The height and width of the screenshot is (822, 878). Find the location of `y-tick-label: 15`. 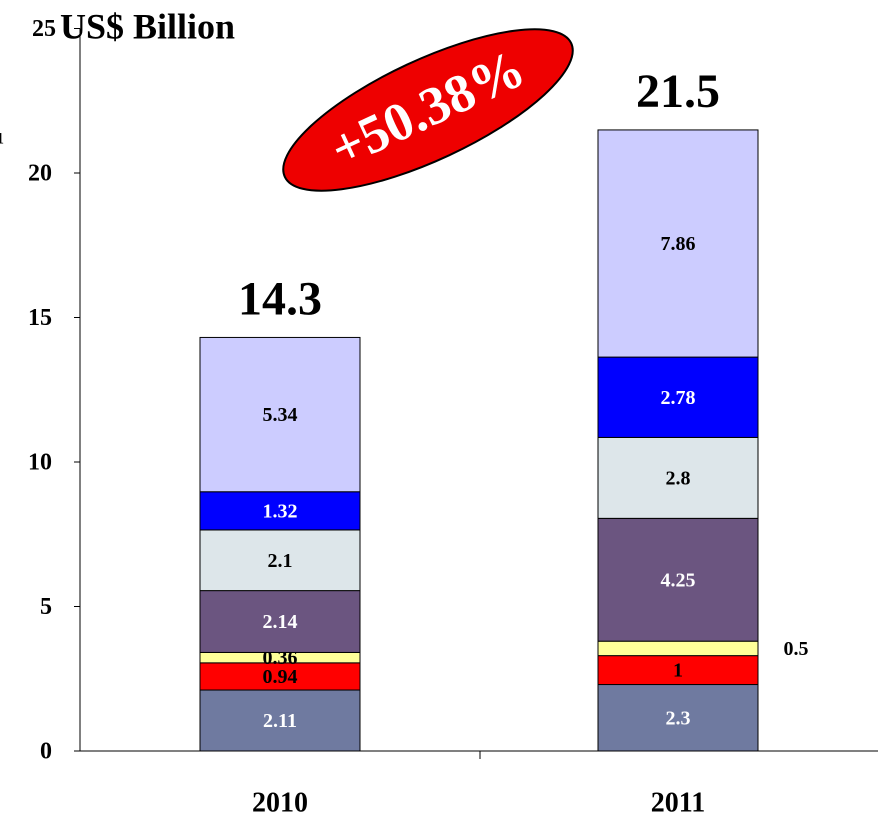

y-tick-label: 15 is located at coordinates (40, 318).